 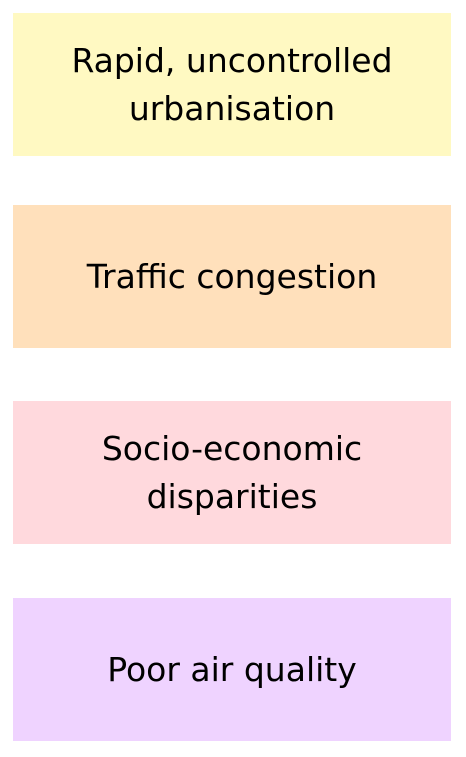 I want to click on box-air-quality-label: Poor air quality, so click(x=232, y=669).